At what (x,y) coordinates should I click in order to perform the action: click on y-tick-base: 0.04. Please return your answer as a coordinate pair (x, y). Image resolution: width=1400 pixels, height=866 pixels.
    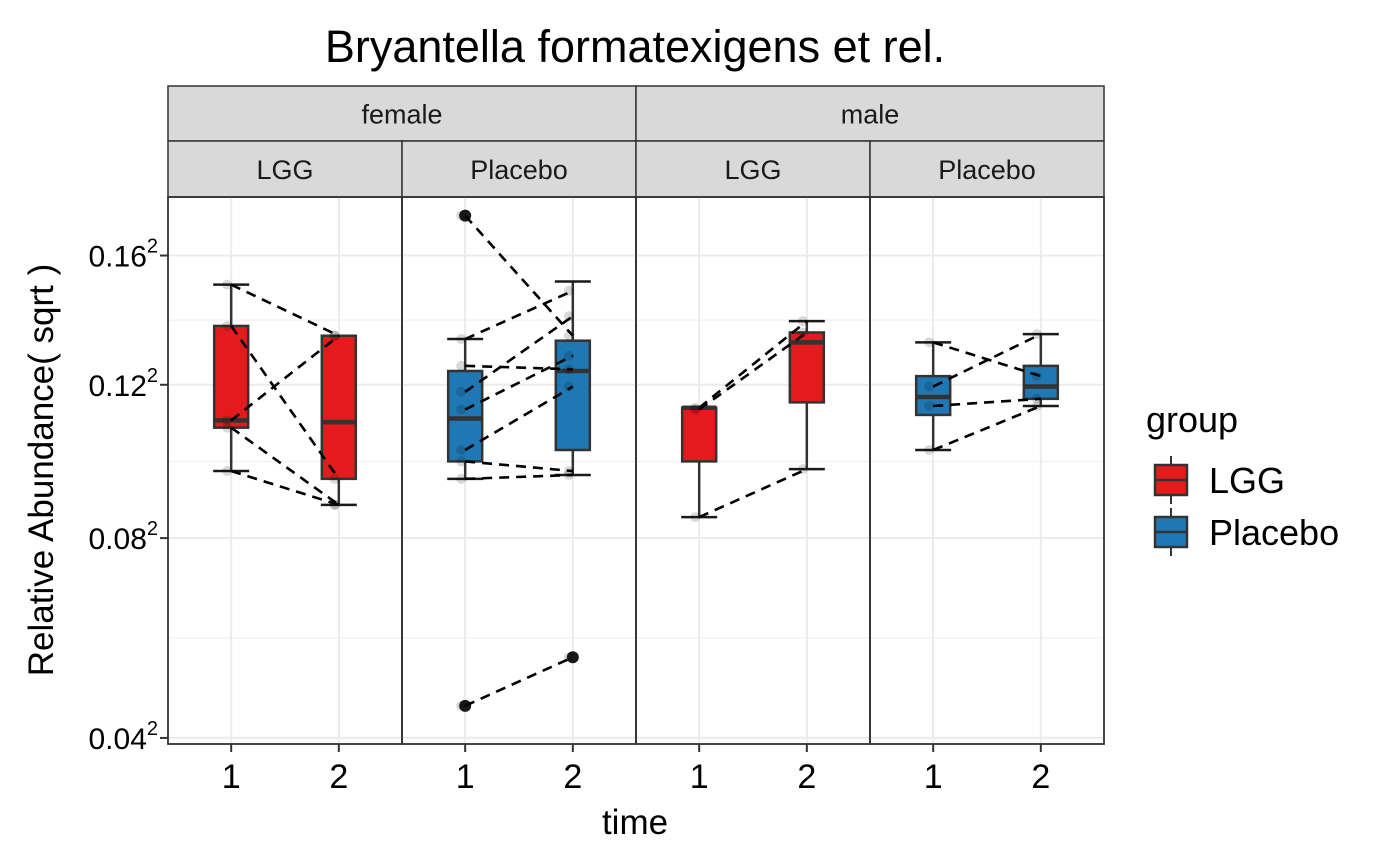
    Looking at the image, I should click on (117, 739).